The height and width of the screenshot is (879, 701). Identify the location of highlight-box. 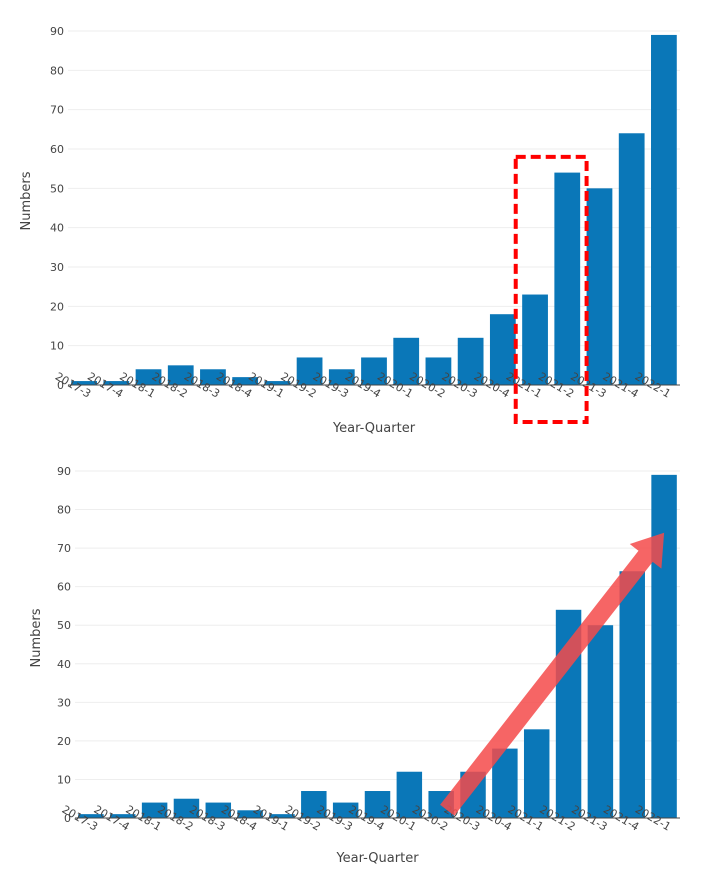
(551, 289).